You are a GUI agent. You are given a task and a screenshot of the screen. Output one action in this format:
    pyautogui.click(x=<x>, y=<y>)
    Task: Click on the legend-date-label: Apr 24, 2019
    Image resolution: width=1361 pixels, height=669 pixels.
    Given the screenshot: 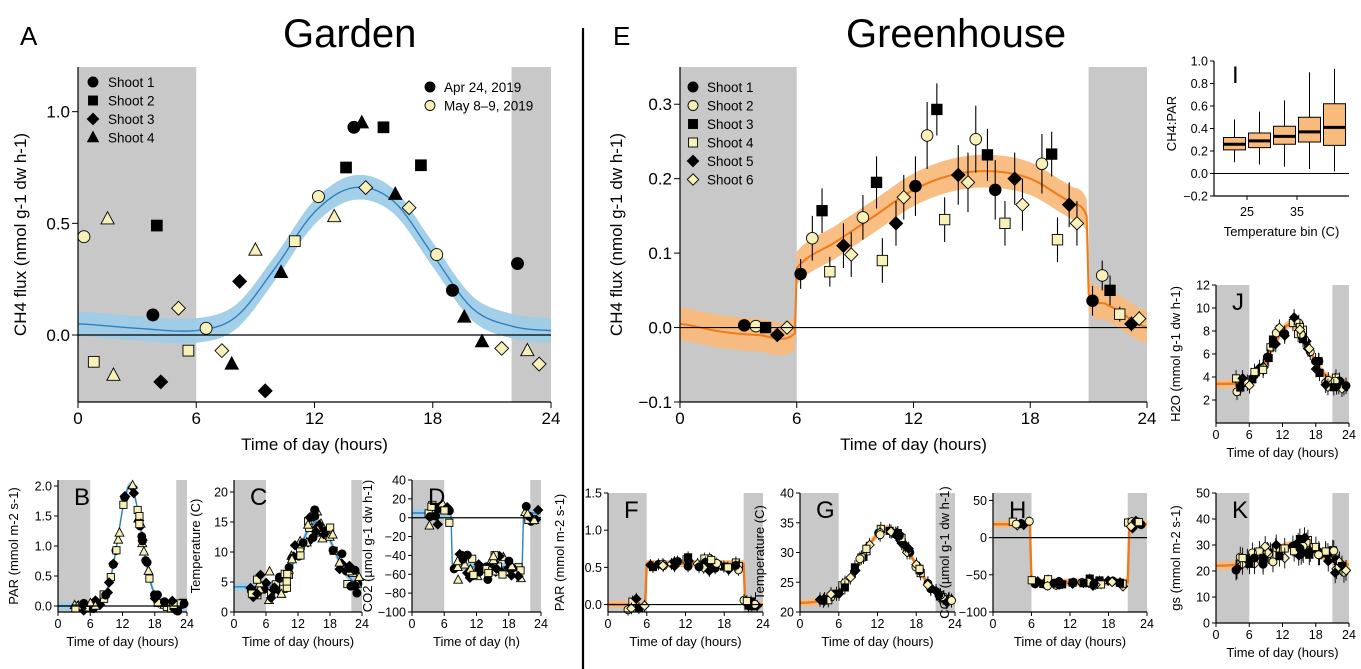 What is the action you would take?
    pyautogui.click(x=482, y=87)
    